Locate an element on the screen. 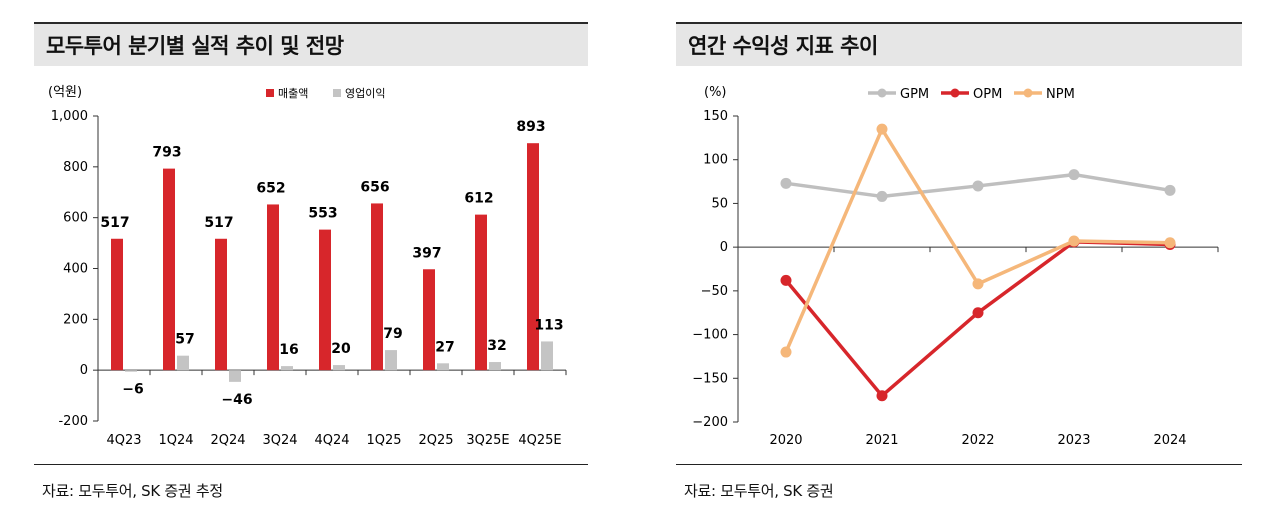  data-label-operating-profit: 113 is located at coordinates (548, 325).